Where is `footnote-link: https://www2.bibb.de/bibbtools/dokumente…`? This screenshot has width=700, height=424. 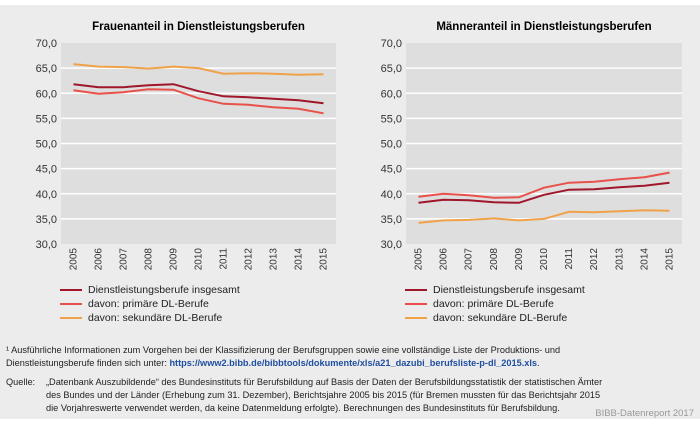
footnote-link: https://www2.bibb.de/bibbtools/dokumente… is located at coordinates (353, 363).